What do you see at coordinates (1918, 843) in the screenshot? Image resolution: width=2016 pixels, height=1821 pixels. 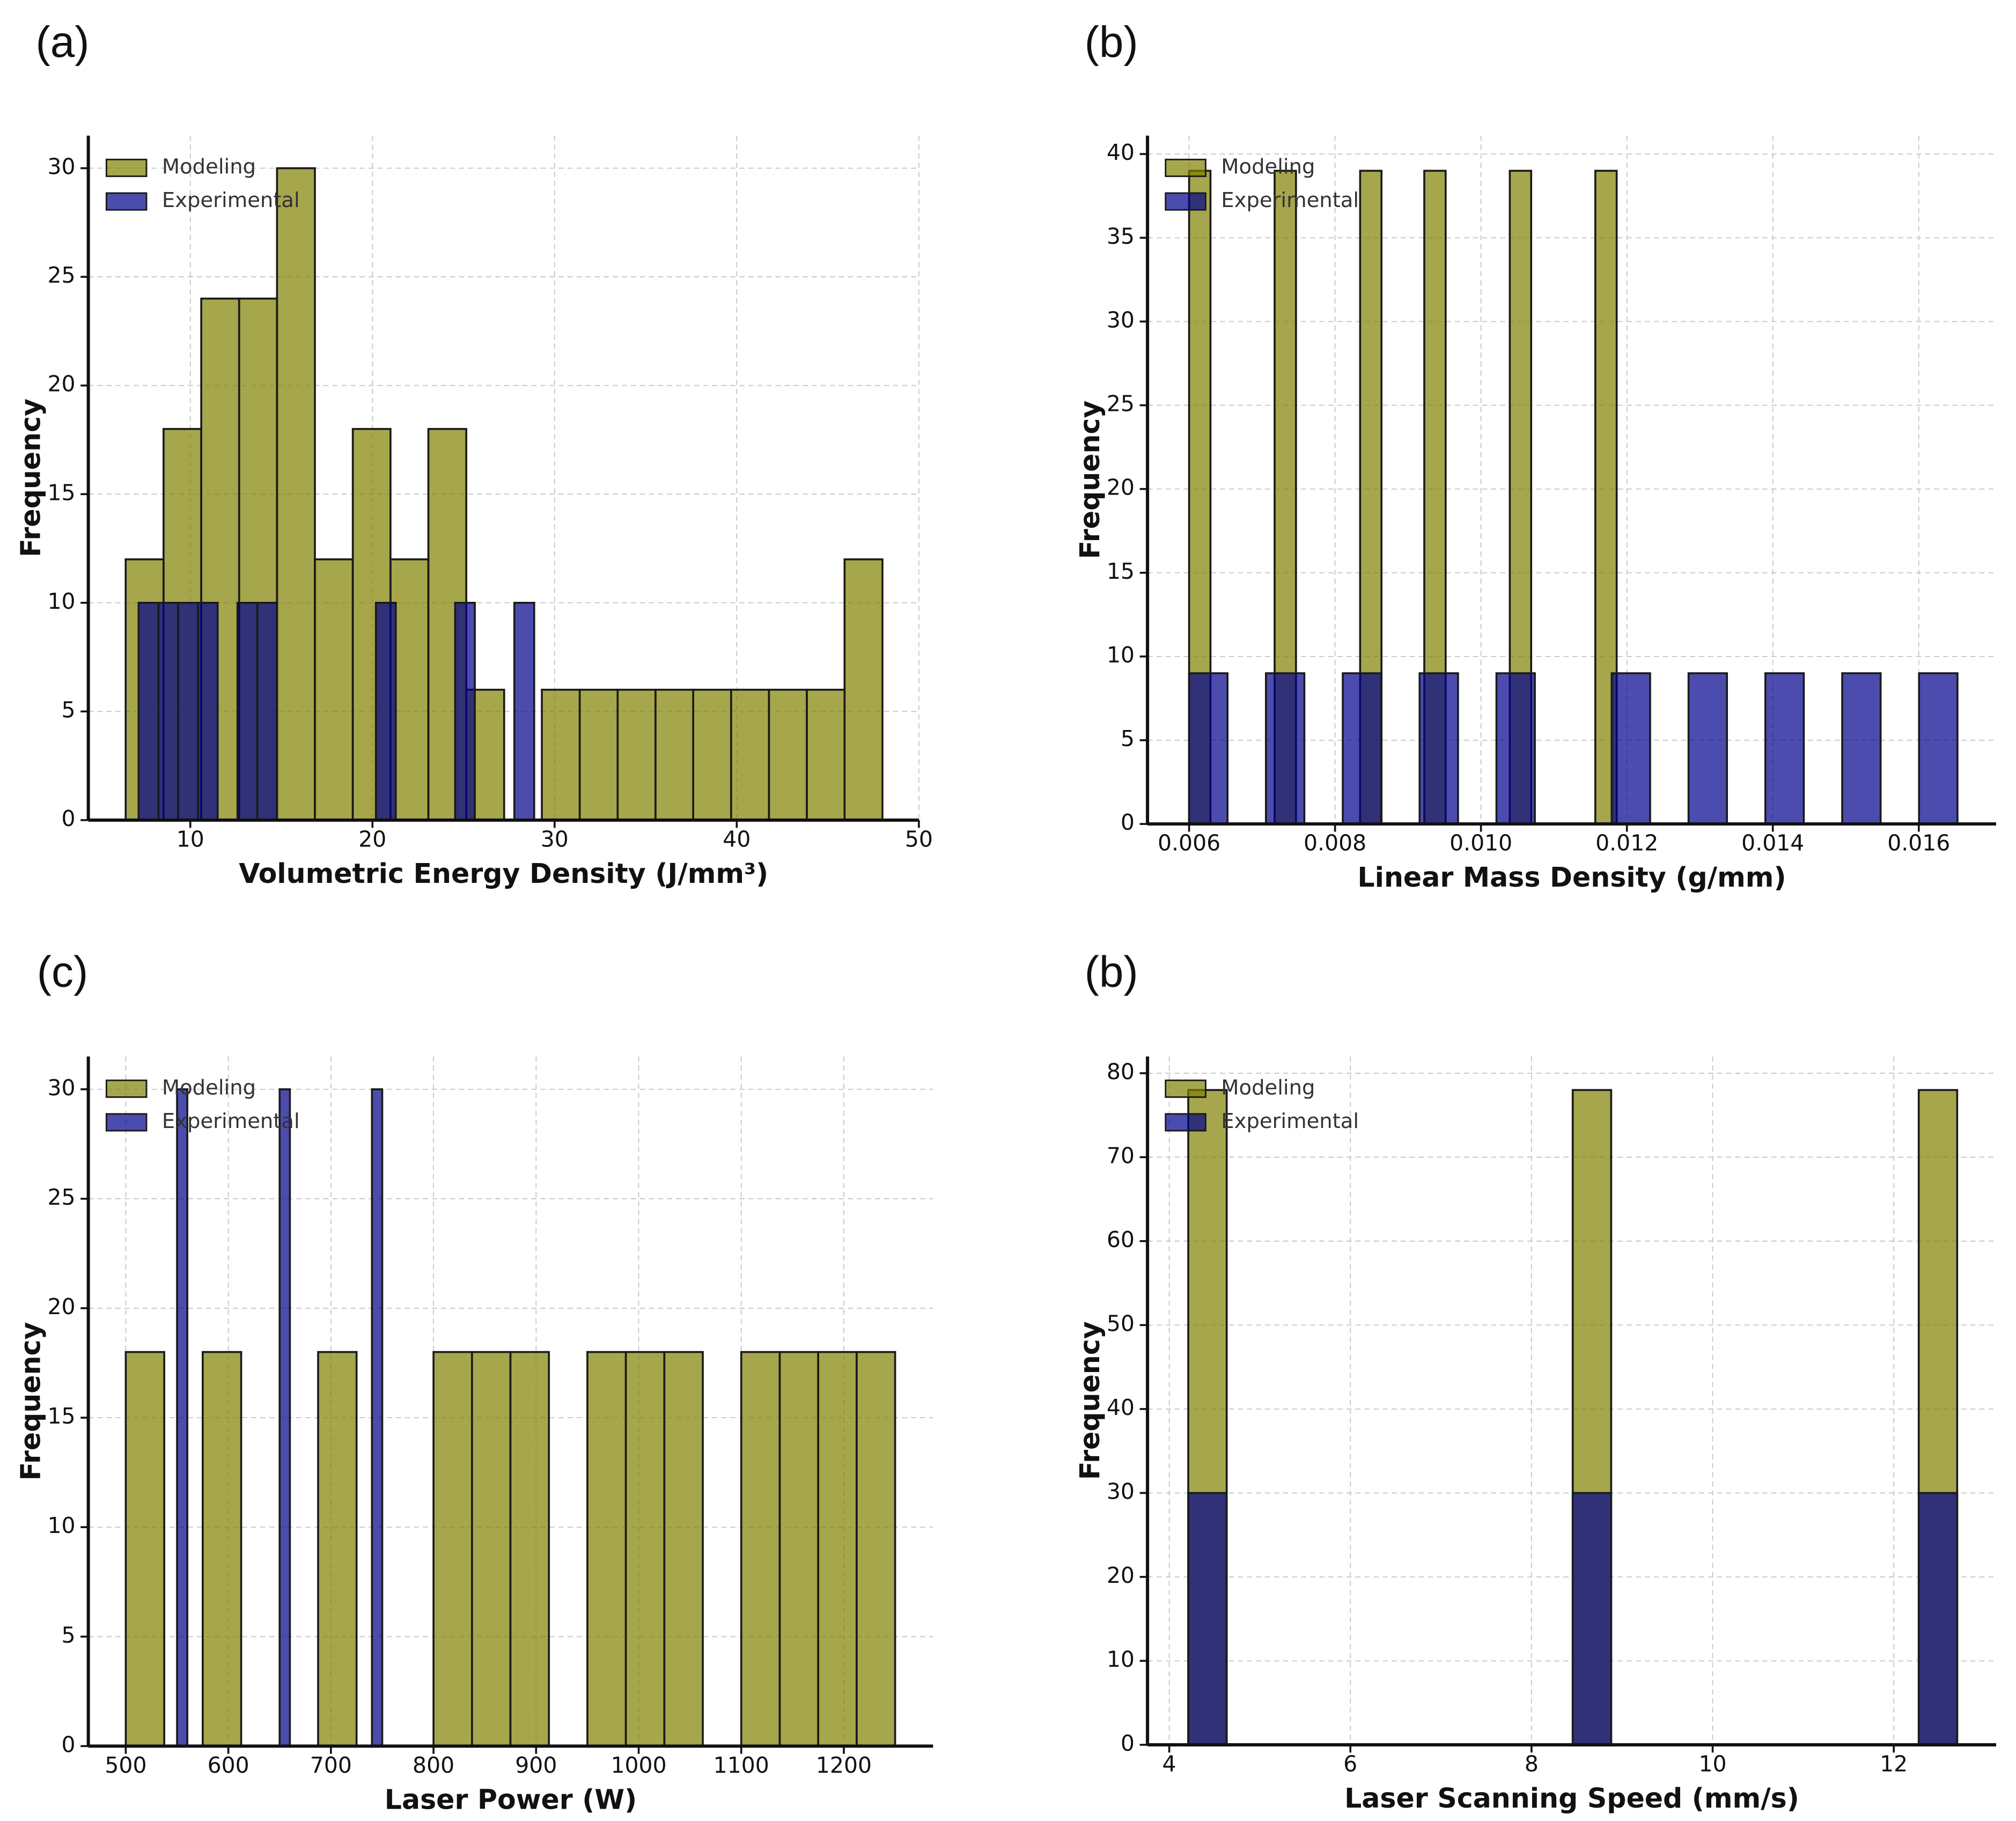 I see `x-tick-label: 0.016` at bounding box center [1918, 843].